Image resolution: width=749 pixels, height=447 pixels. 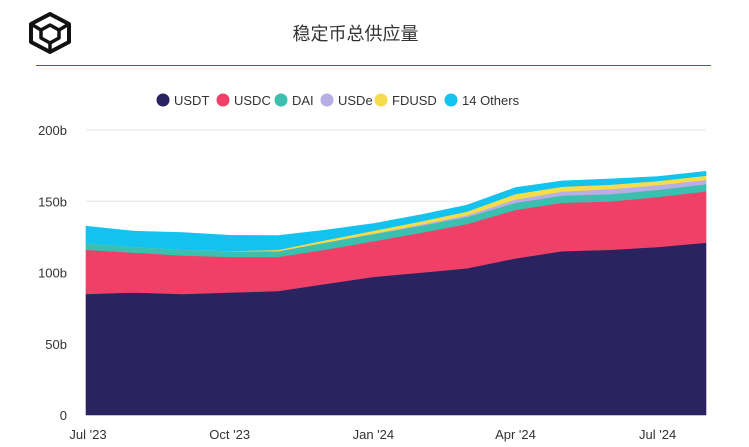 I want to click on y-tick-label: 100b, so click(x=52, y=273).